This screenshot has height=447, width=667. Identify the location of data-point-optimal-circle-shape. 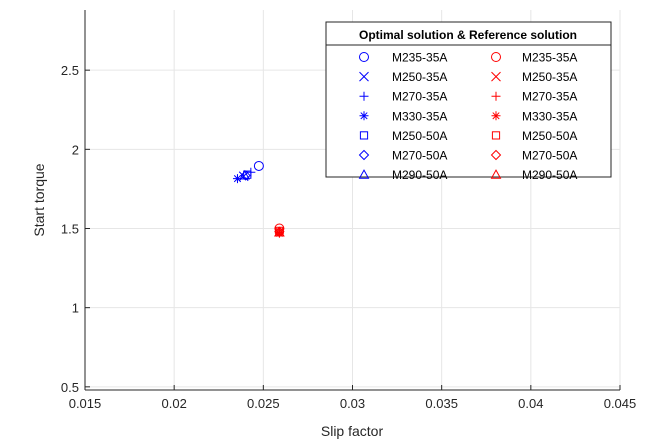
(258, 165).